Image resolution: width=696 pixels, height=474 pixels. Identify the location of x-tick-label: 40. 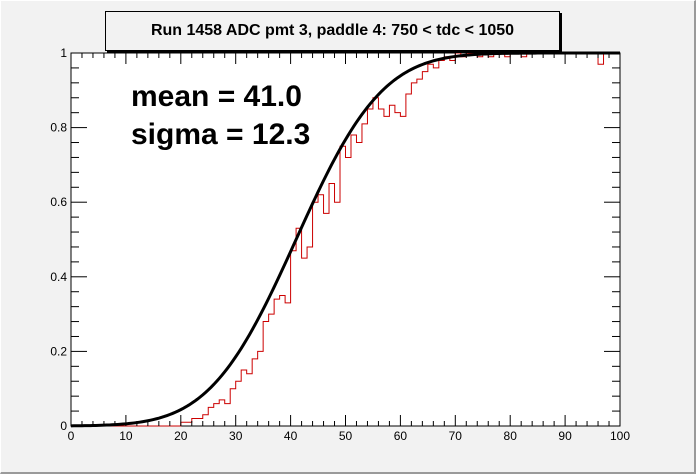
(291, 436).